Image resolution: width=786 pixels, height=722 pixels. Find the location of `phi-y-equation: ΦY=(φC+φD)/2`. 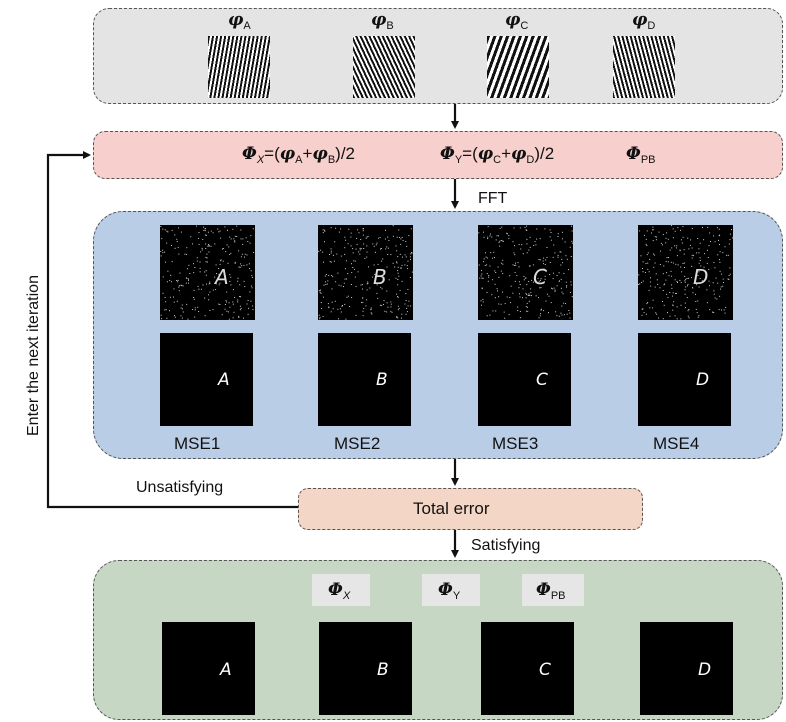

phi-y-equation: ΦY=(φC+φD)/2 is located at coordinates (497, 155).